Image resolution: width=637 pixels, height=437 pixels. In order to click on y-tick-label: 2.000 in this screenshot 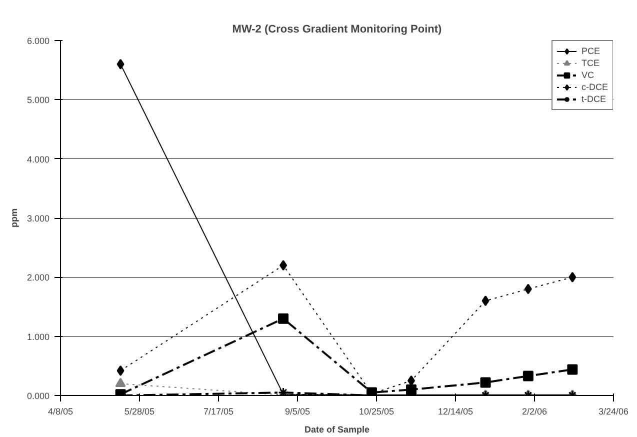, I will do `click(38, 277)`.